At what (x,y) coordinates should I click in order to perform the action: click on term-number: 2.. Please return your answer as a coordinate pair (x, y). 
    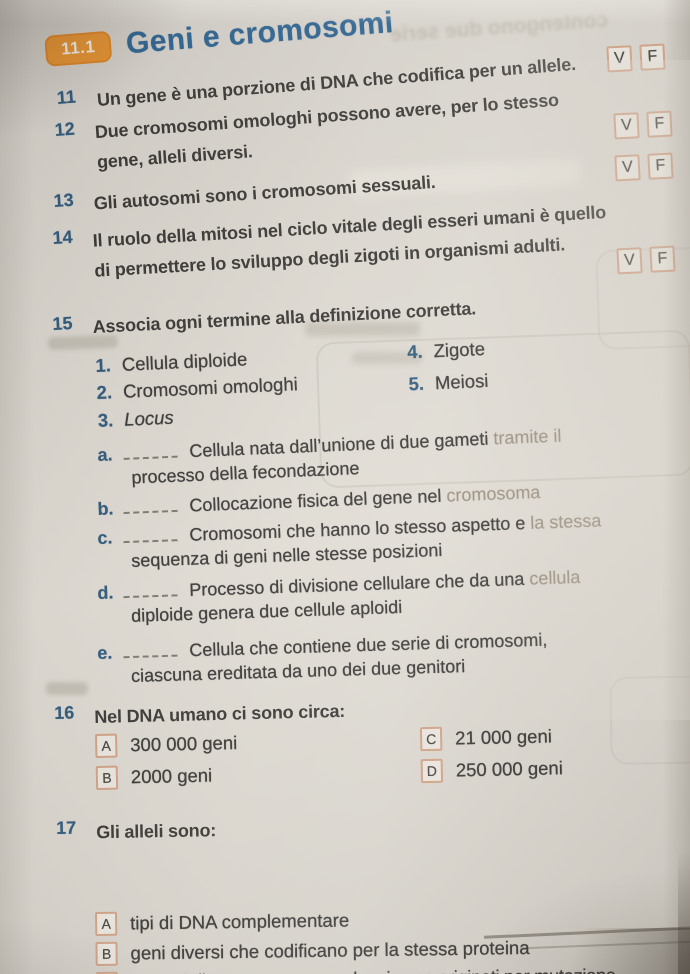
    Looking at the image, I should click on (104, 392).